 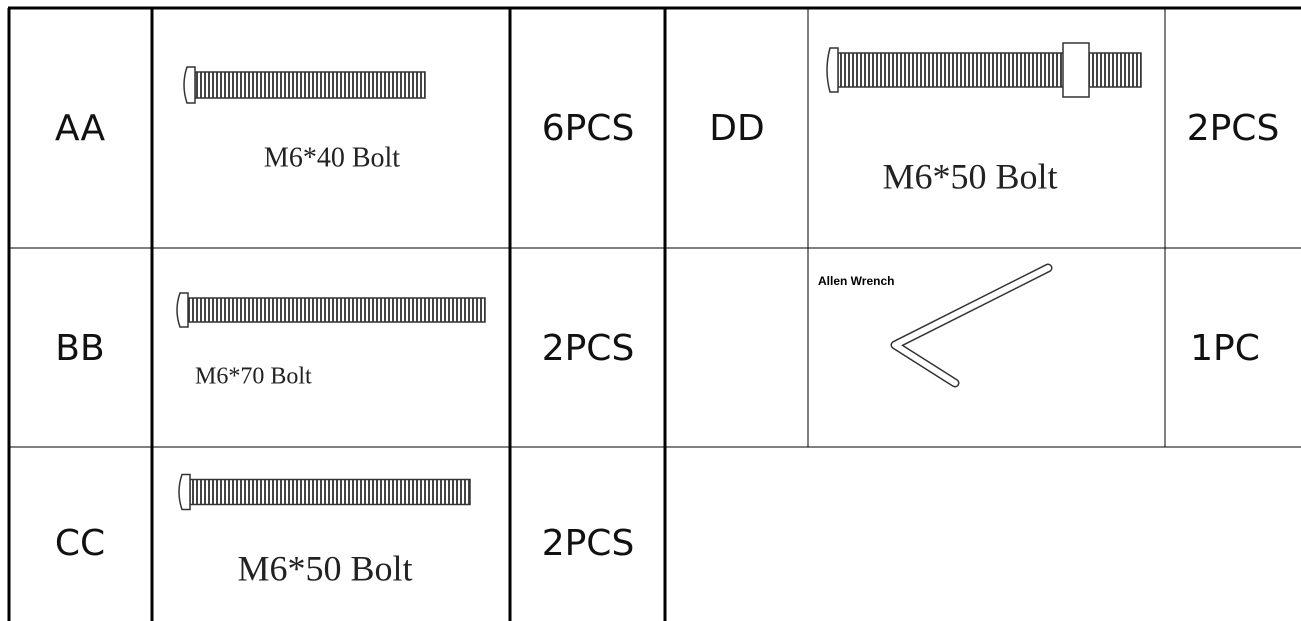 What do you see at coordinates (1076, 70) in the screenshot?
I see `bolt-nut` at bounding box center [1076, 70].